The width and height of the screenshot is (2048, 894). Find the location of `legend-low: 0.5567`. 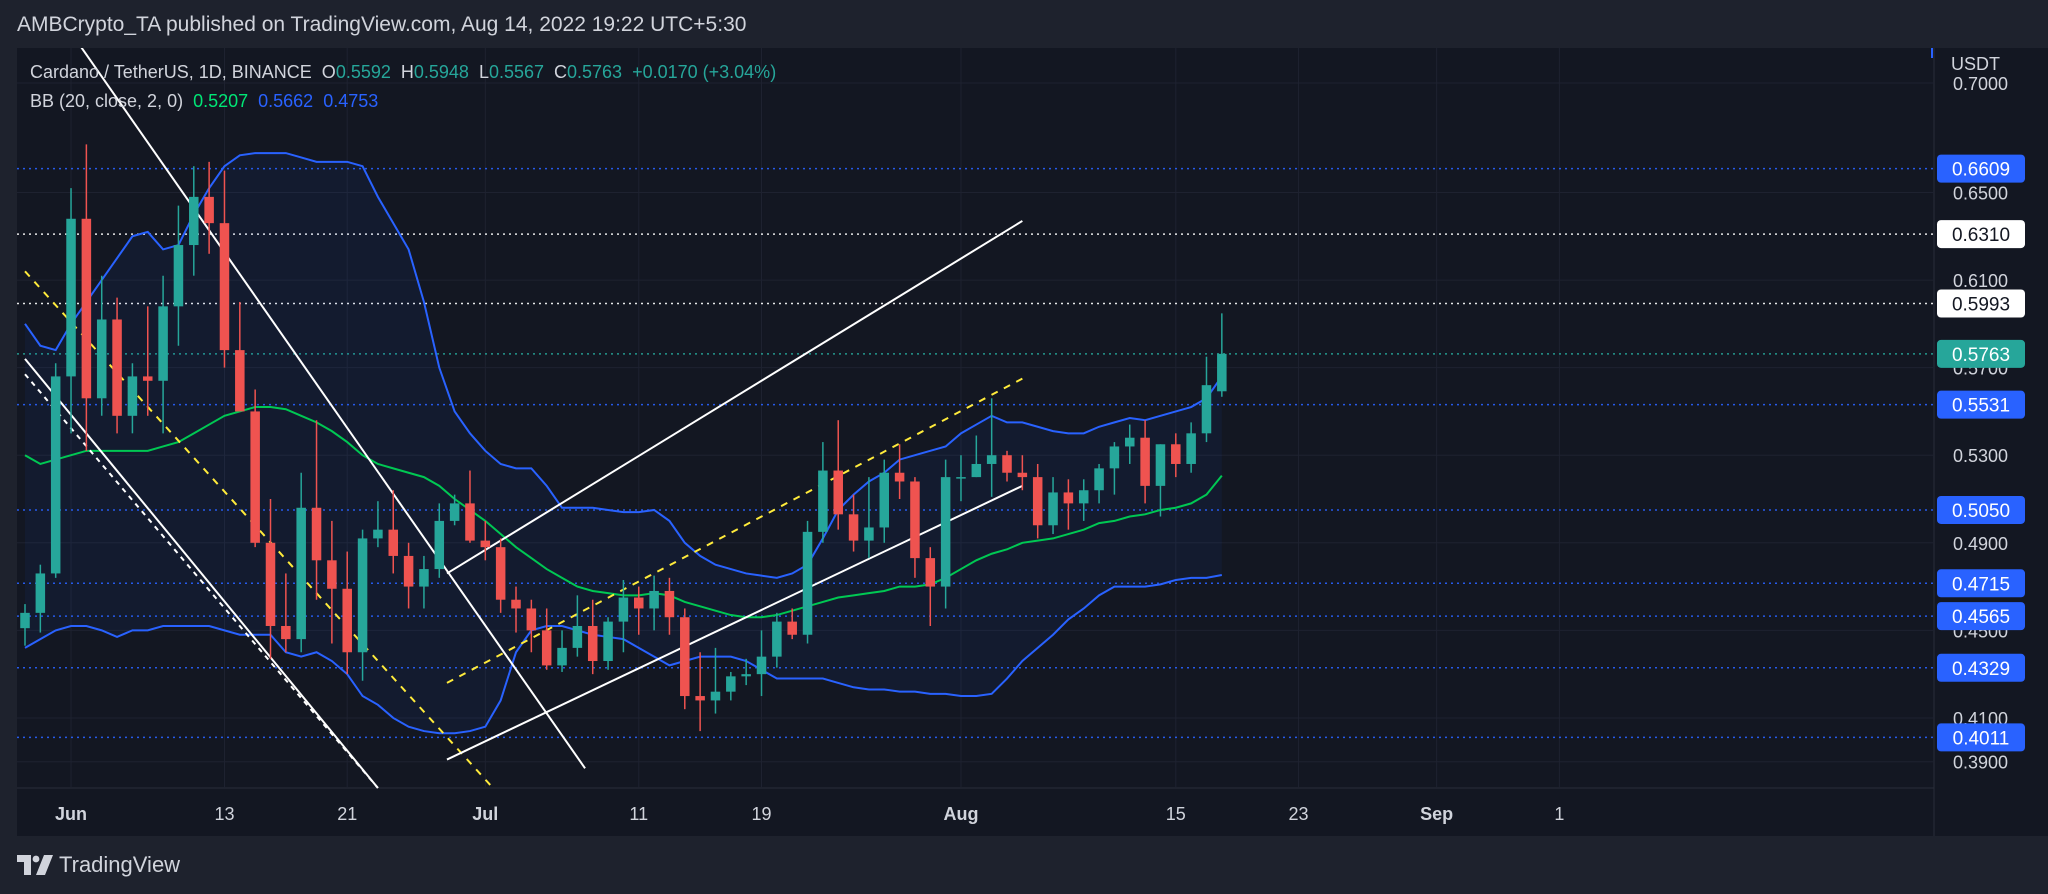

legend-low: 0.5567 is located at coordinates (516, 72).